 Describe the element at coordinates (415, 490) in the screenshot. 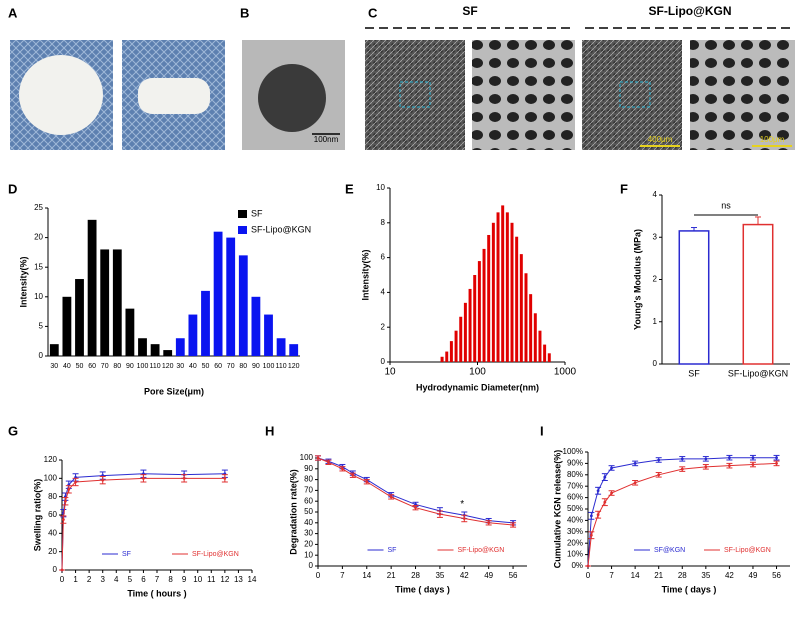

I see `line` at that location.